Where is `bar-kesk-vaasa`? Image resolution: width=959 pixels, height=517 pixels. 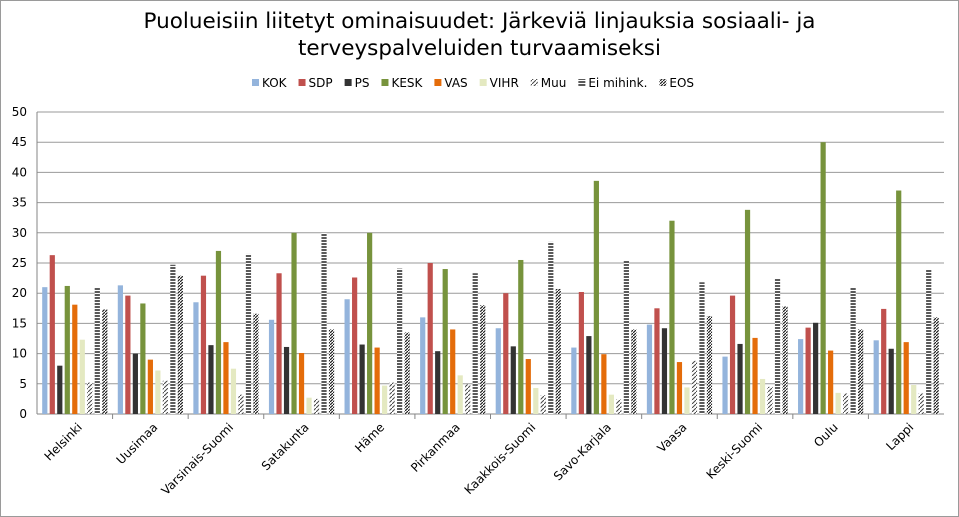
bar-kesk-vaasa is located at coordinates (672, 317).